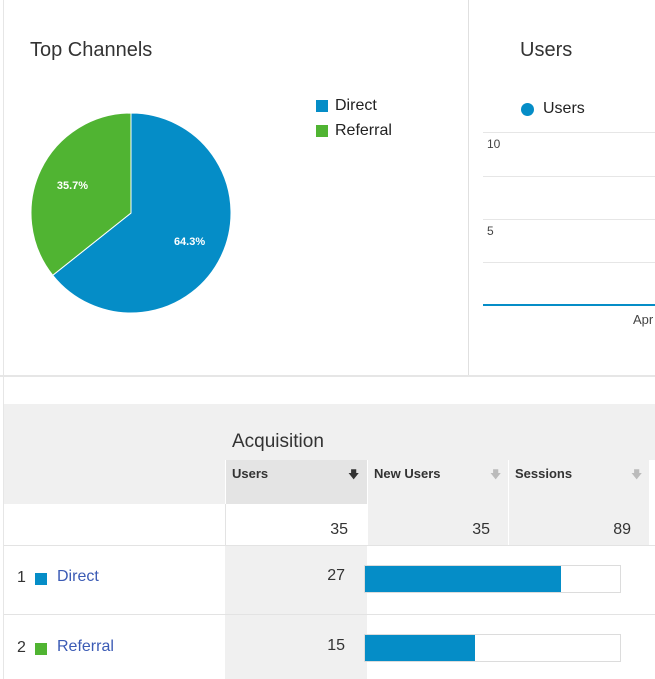  Describe the element at coordinates (527, 109) in the screenshot. I see `users-series-dot-icon` at that location.